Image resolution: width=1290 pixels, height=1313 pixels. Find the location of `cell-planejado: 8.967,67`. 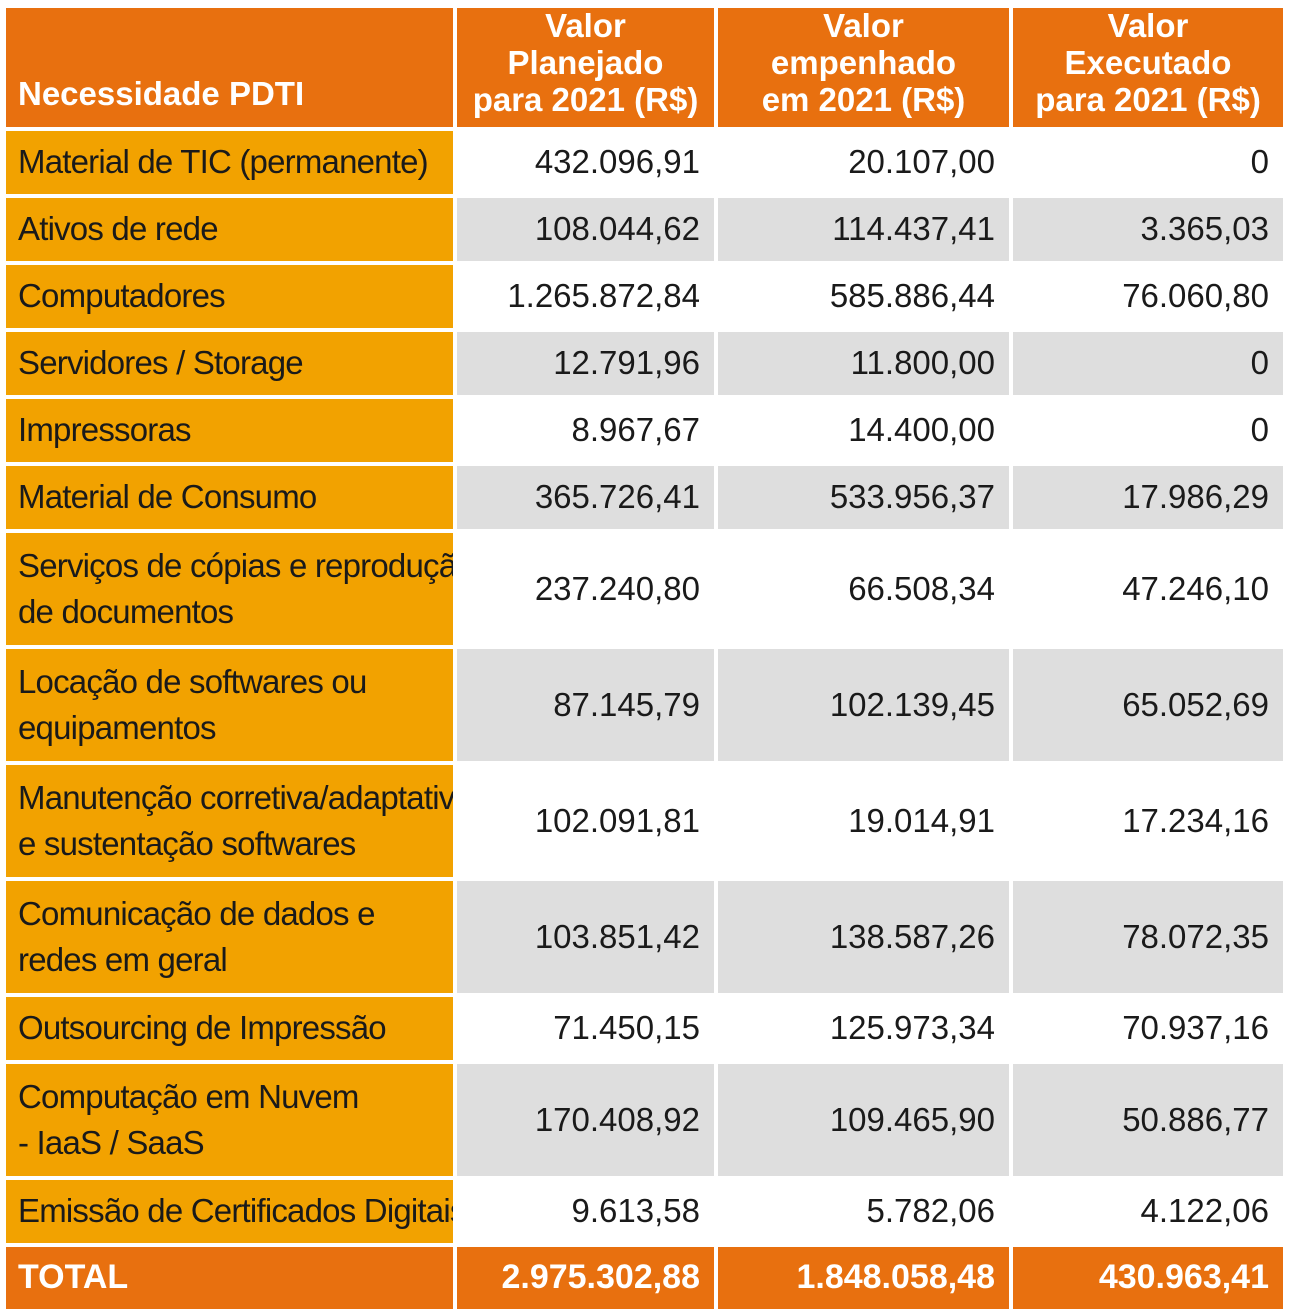

cell-planejado: 8.967,67 is located at coordinates (585, 430).